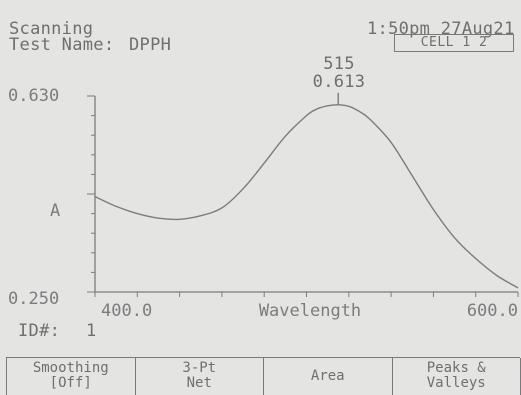 The width and height of the screenshot is (521, 395). I want to click on peaks-valleys-softkey: Peaks & Valleys, so click(456, 376).